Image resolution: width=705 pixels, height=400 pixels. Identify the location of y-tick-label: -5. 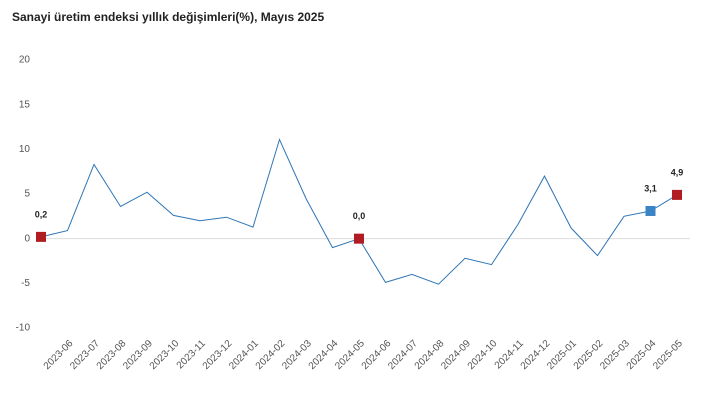
(25, 283).